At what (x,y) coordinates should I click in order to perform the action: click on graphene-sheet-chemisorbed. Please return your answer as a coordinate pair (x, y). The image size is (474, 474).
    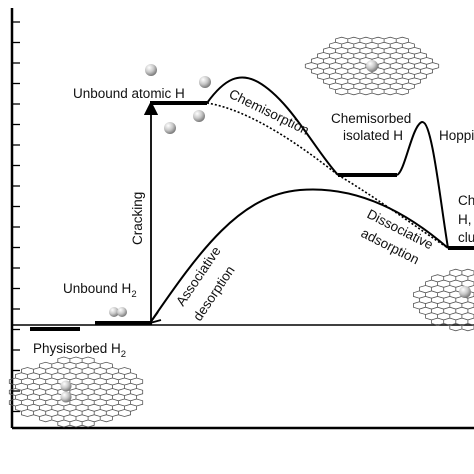
    Looking at the image, I should click on (372, 66).